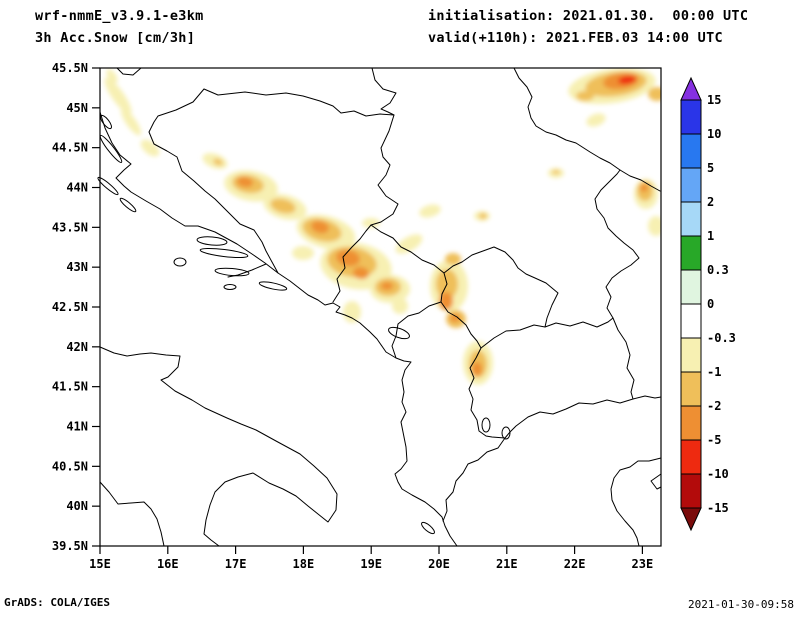 Image resolution: width=800 pixels, height=618 pixels. Describe the element at coordinates (714, 406) in the screenshot. I see `colorbar-label: -2` at that location.